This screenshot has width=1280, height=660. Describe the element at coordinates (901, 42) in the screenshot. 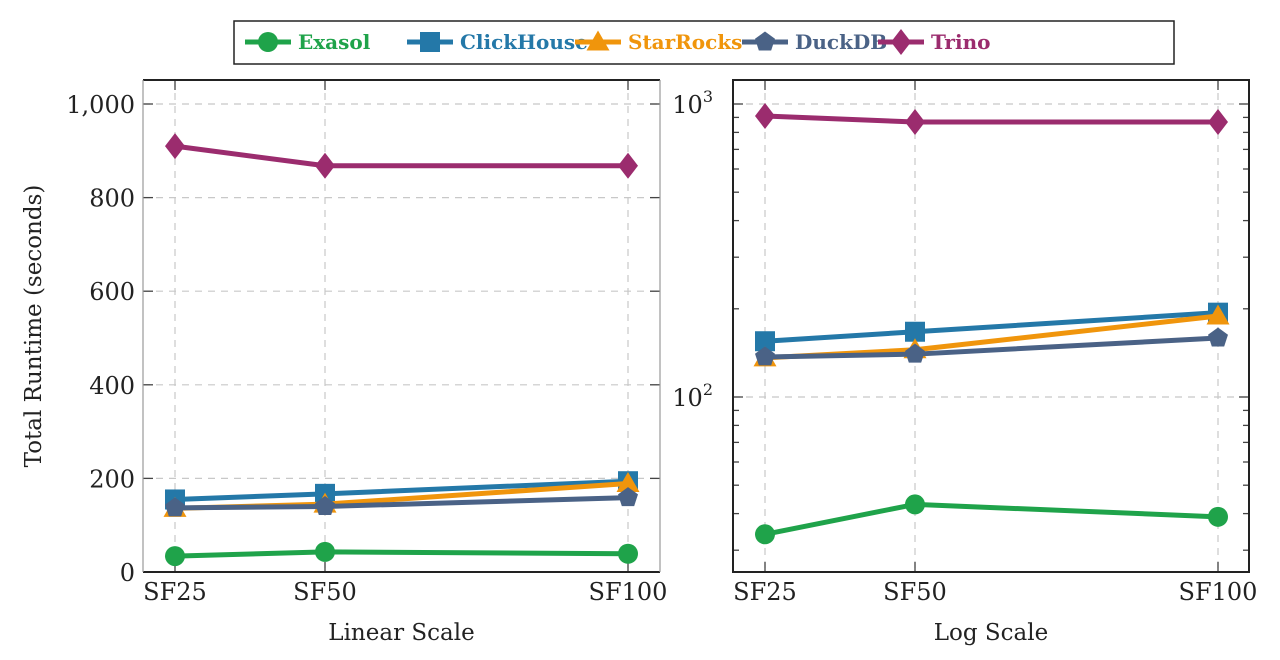

I see `legend-marker-diamond-icon` at that location.